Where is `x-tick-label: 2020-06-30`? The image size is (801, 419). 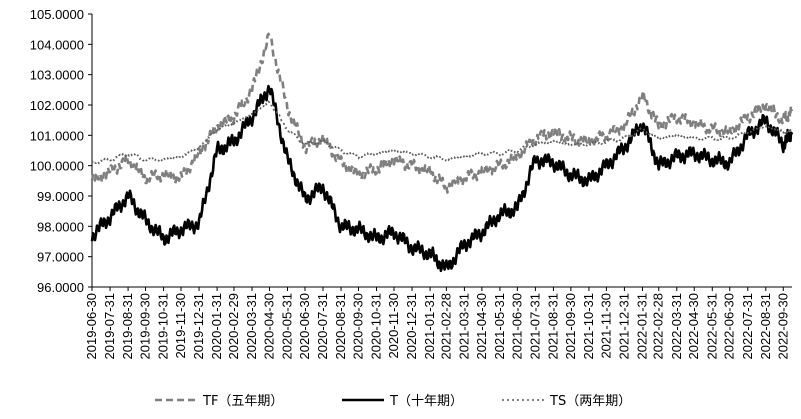 x-tick-label: 2020-06-30 is located at coordinates (304, 326).